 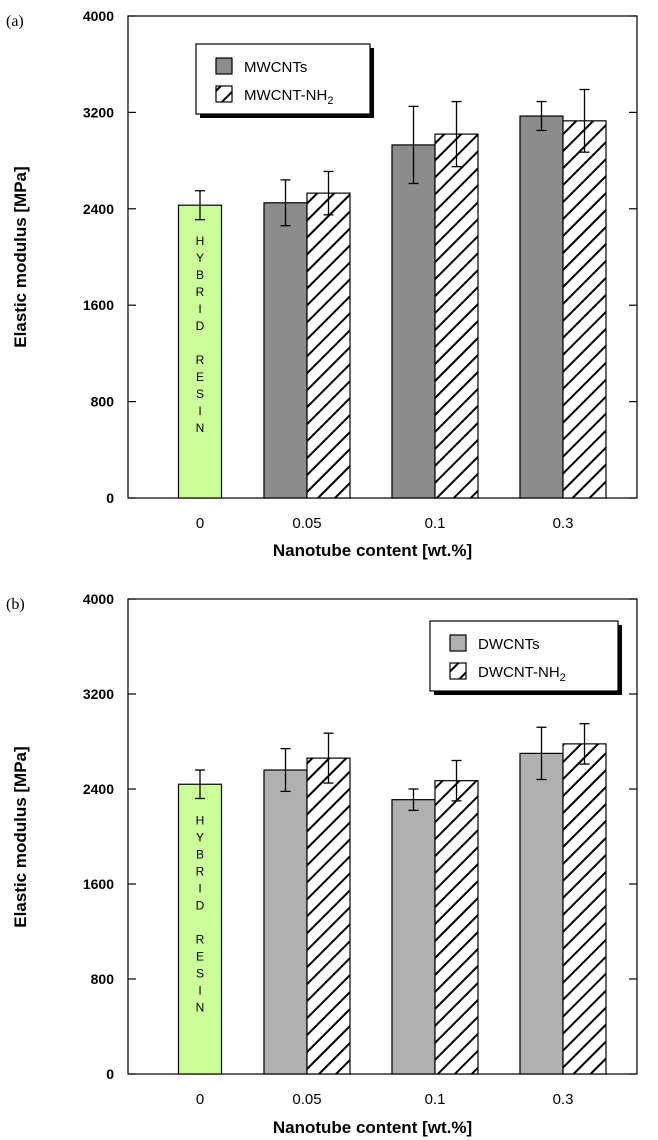 What do you see at coordinates (509, 644) in the screenshot?
I see `legend-label: DWCNTs` at bounding box center [509, 644].